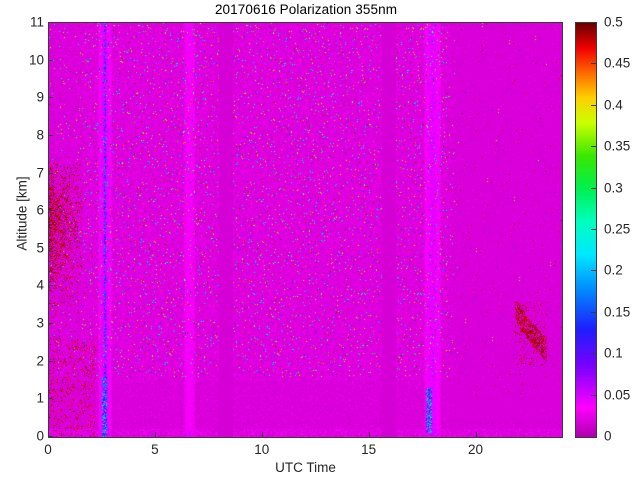  What do you see at coordinates (617, 146) in the screenshot?
I see `colorbar-tick-0.35: 0.35` at bounding box center [617, 146].